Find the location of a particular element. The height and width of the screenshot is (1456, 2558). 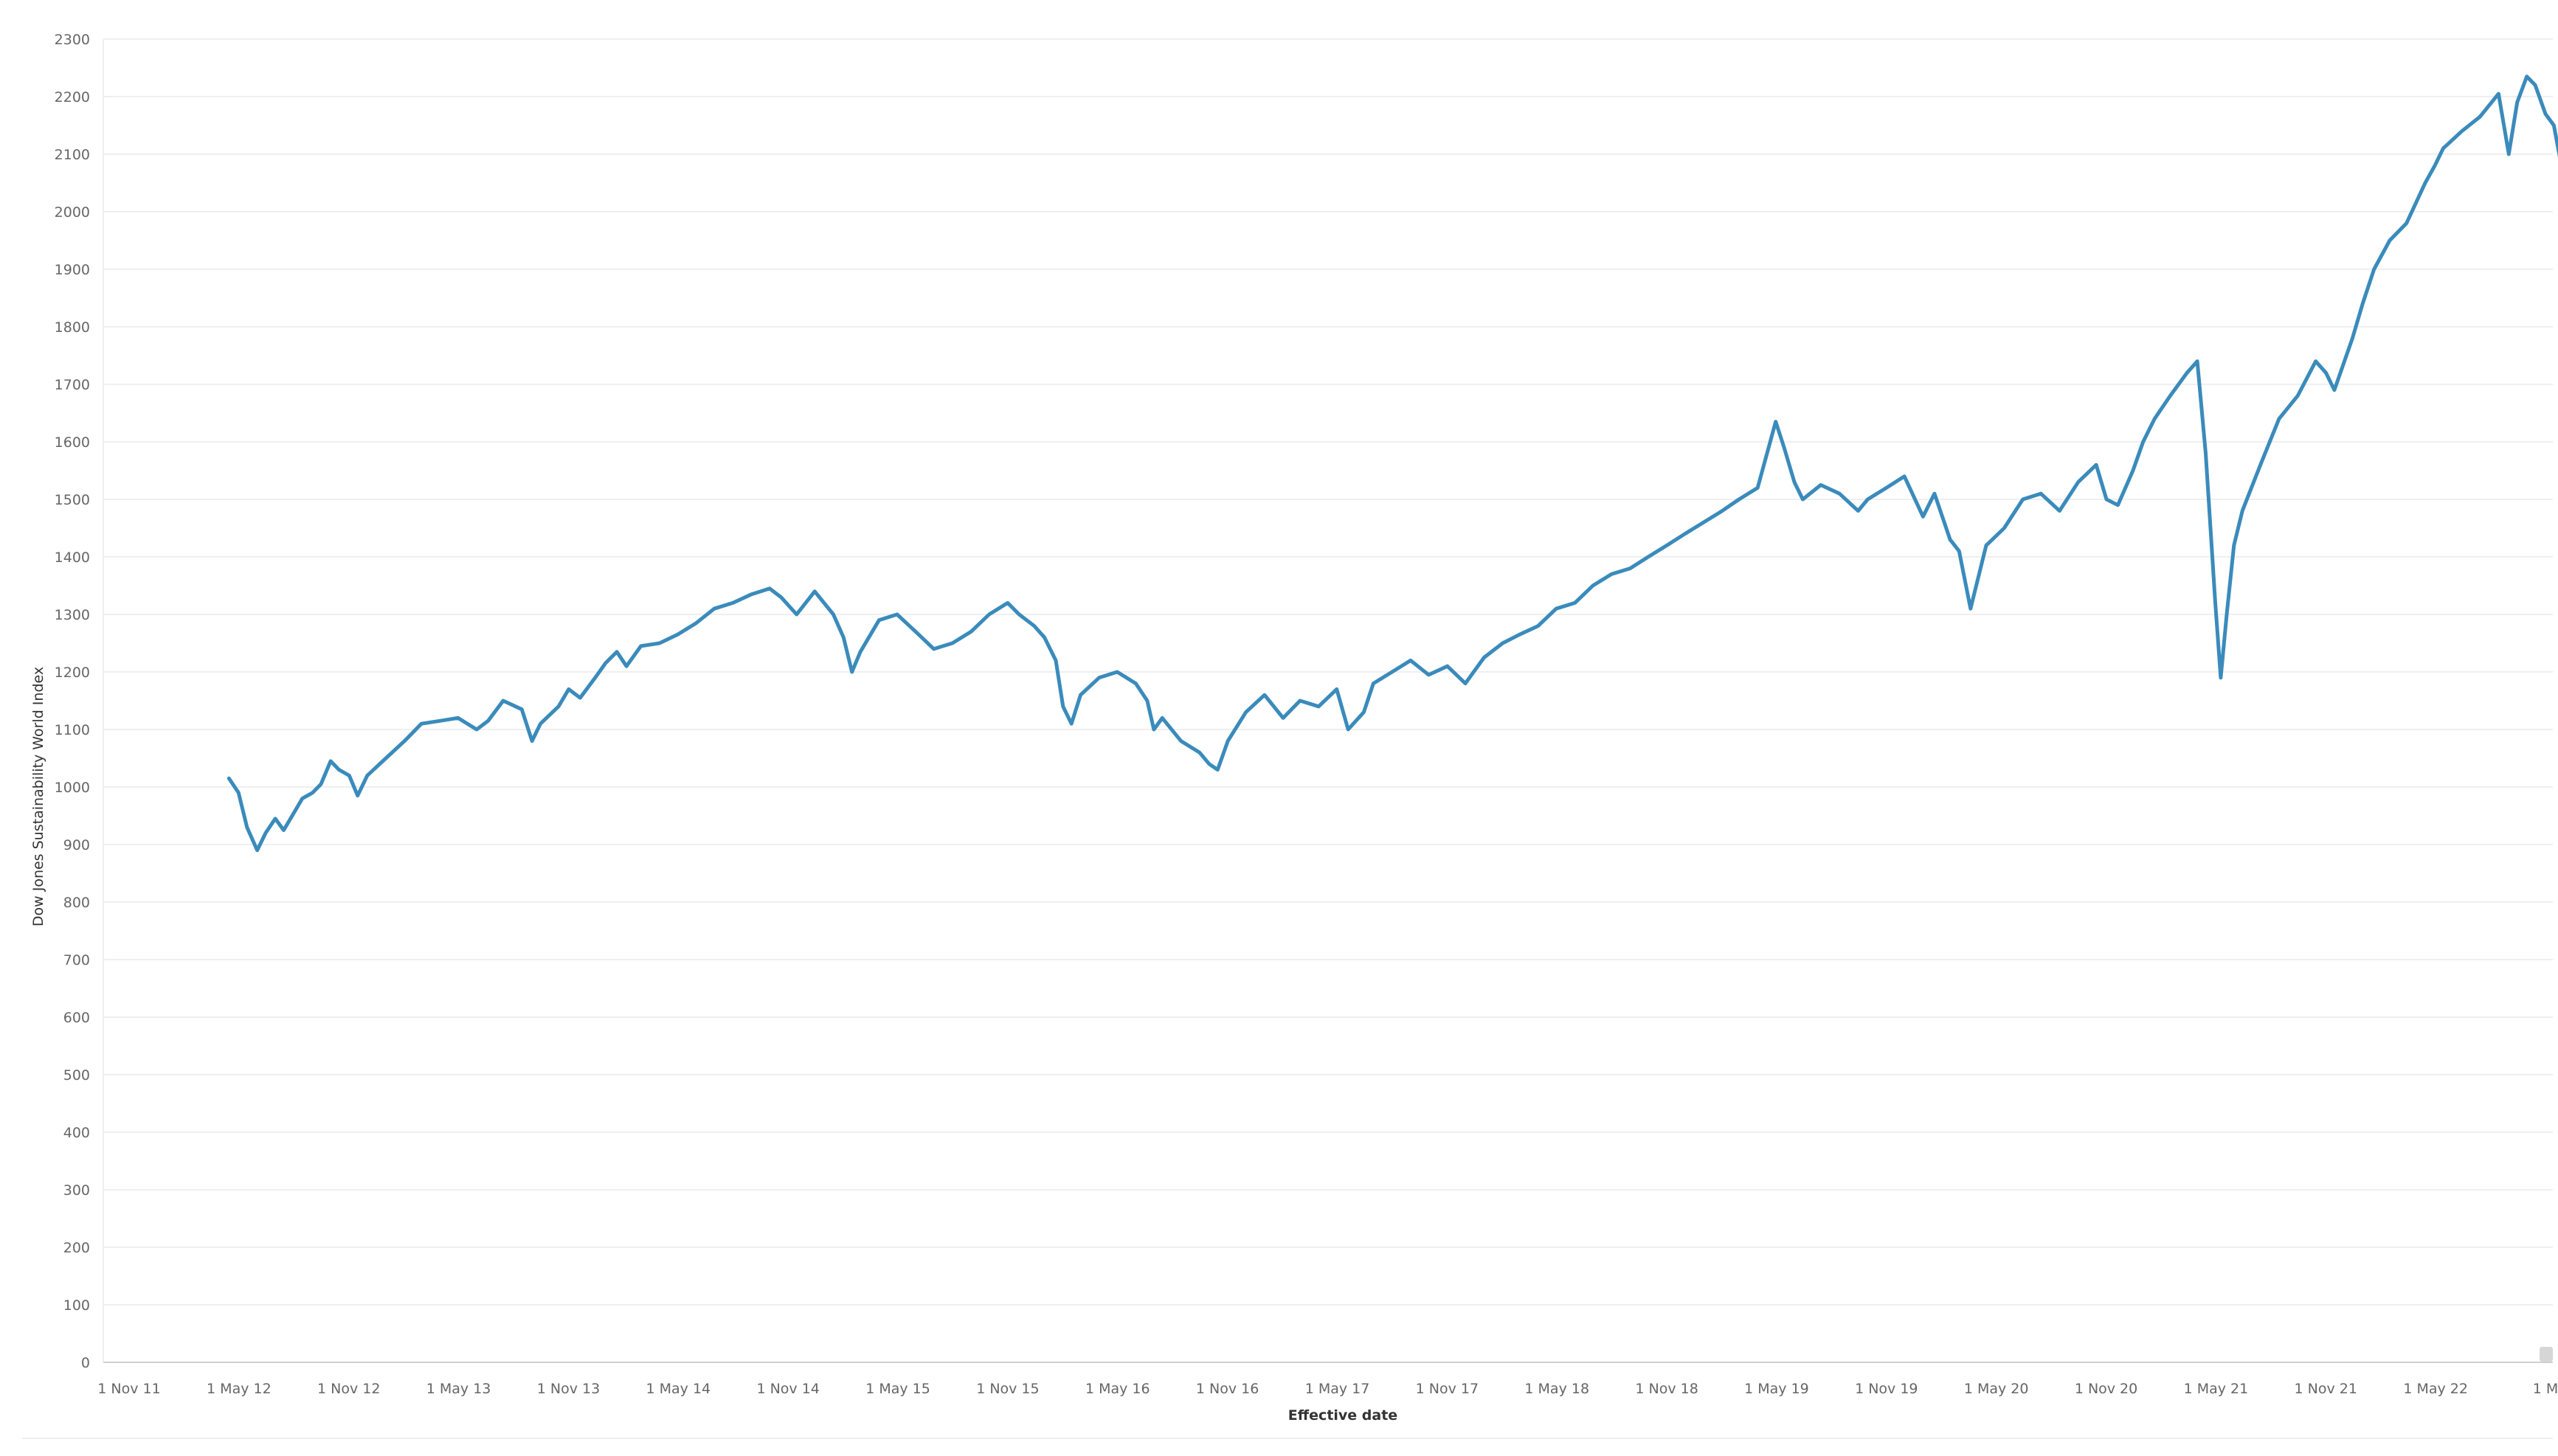

y-tick-label: 100 is located at coordinates (77, 1305).